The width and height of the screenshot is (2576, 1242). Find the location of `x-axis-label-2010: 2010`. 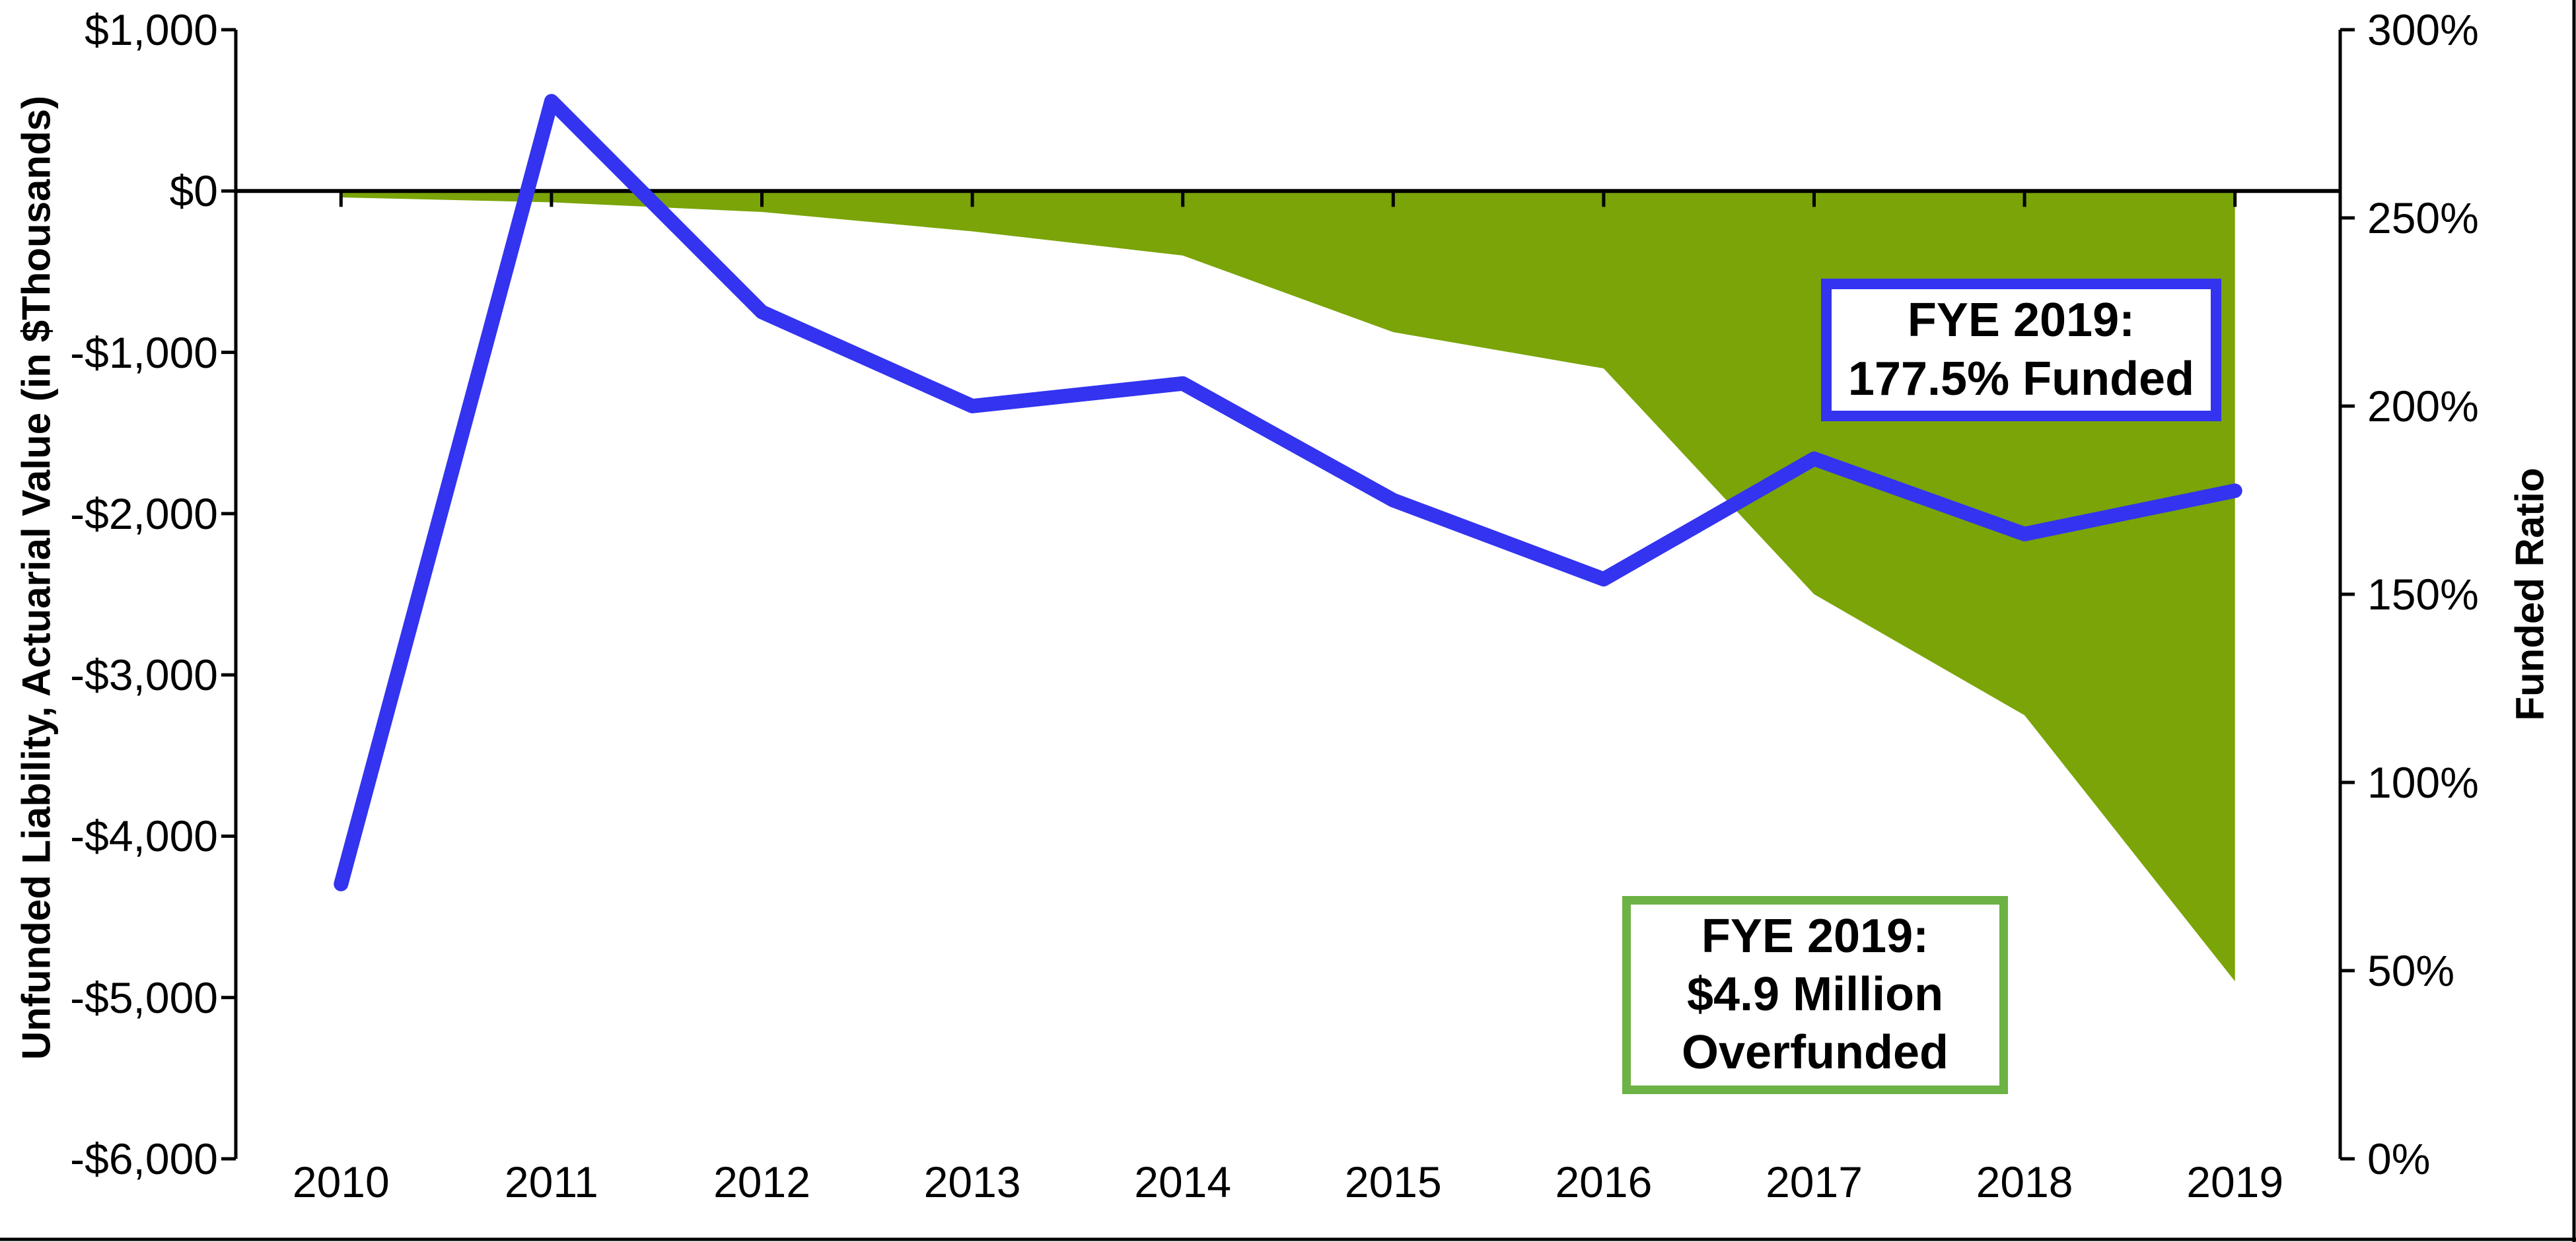

x-axis-label-2010: 2010 is located at coordinates (341, 1181).